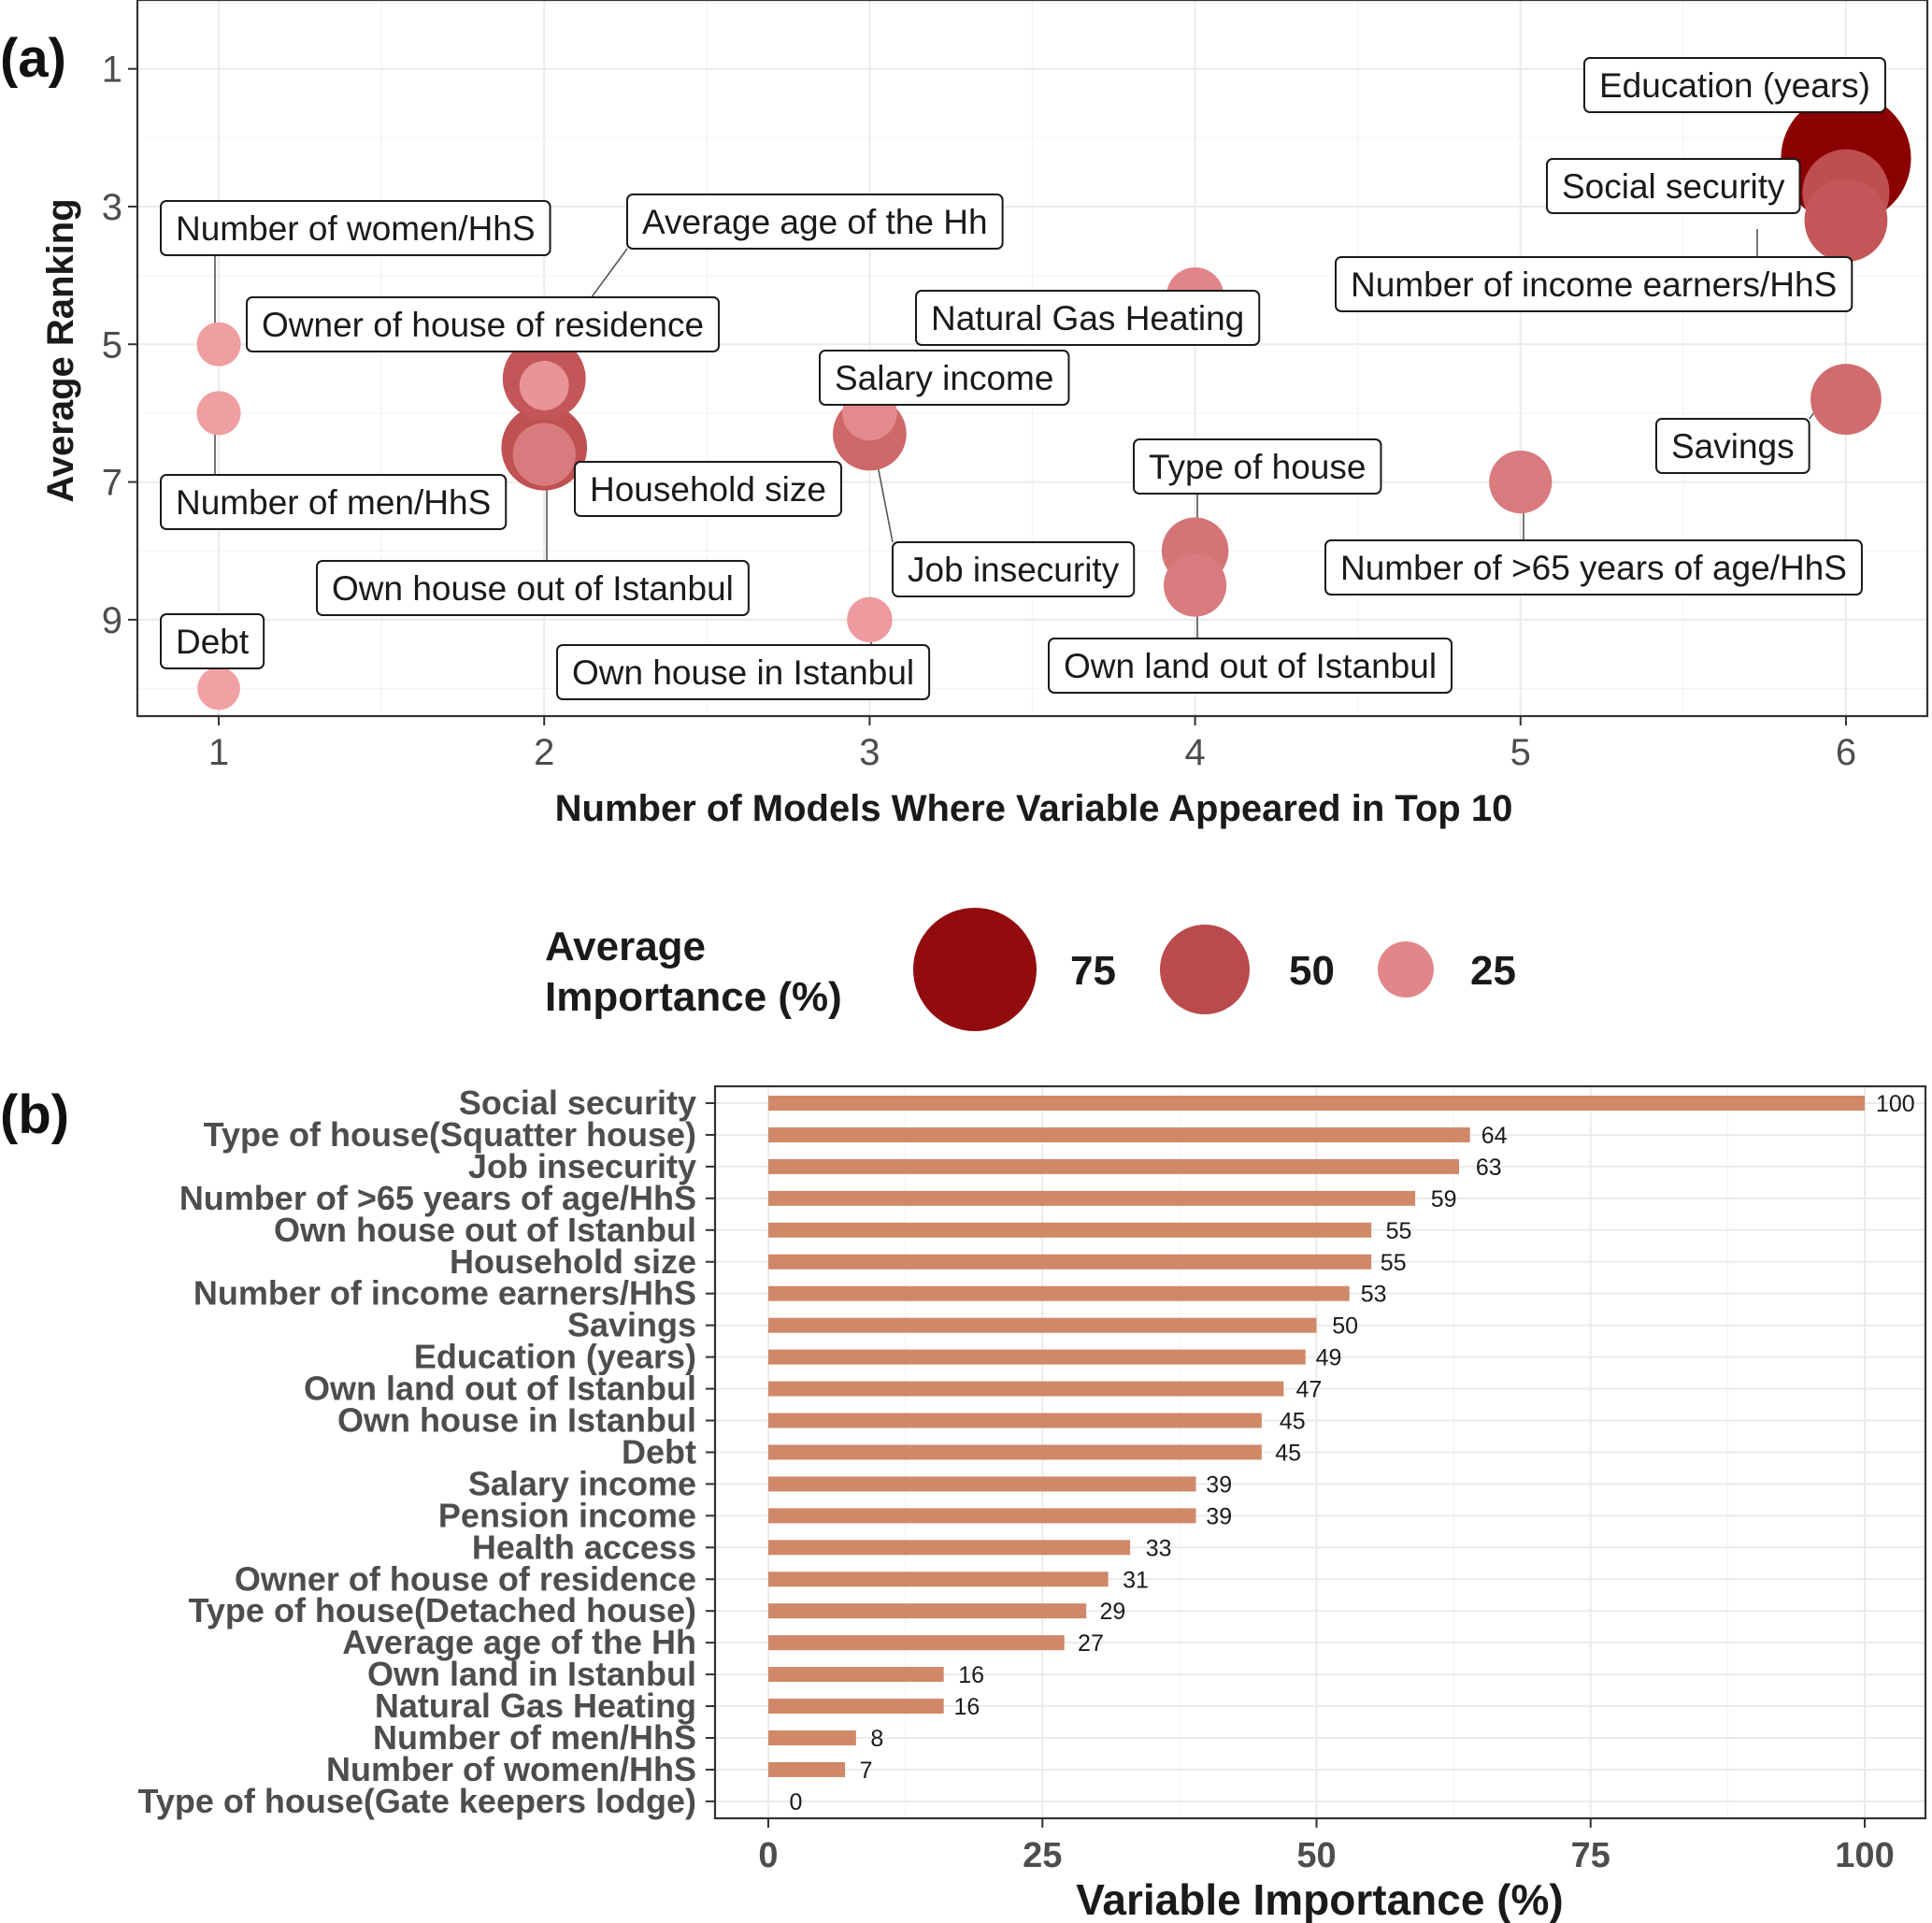 The image size is (1932, 1923). What do you see at coordinates (485, 1230) in the screenshot?
I see `bar-category-label: Own house out of Istanbul` at bounding box center [485, 1230].